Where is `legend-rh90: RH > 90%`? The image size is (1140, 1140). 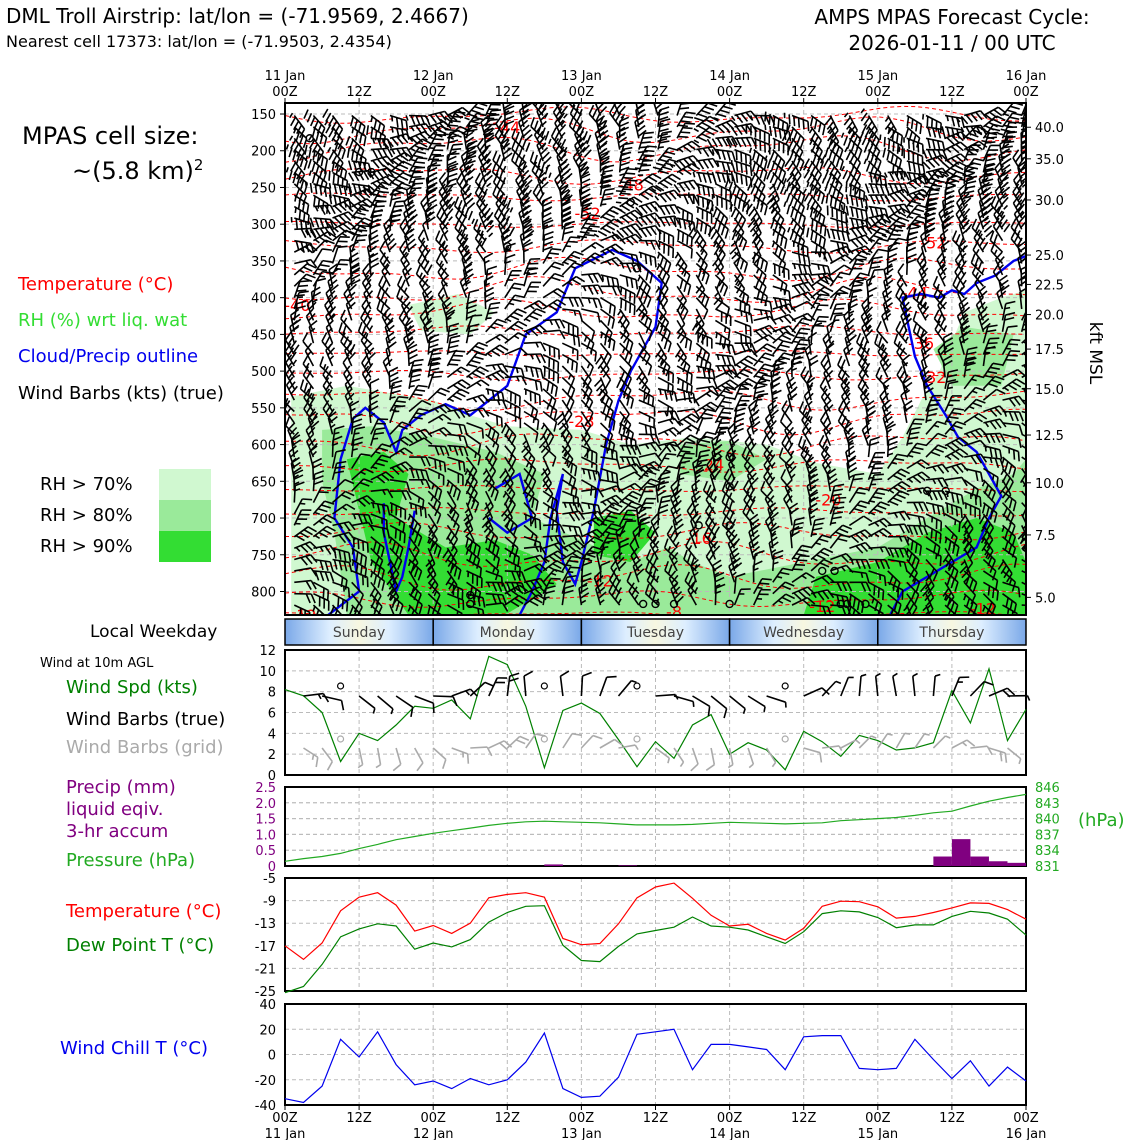
legend-rh90: RH > 90% is located at coordinates (86, 546).